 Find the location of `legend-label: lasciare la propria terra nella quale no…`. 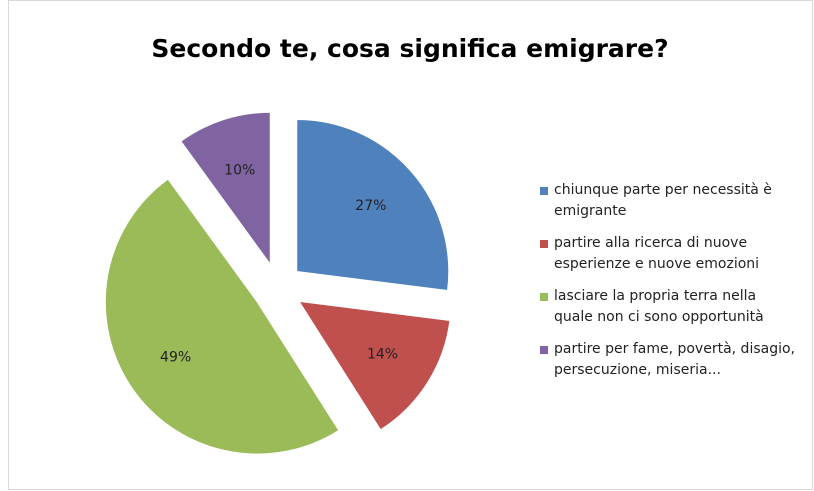

legend-label: lasciare la propria terra nella quale no… is located at coordinates (659, 306).